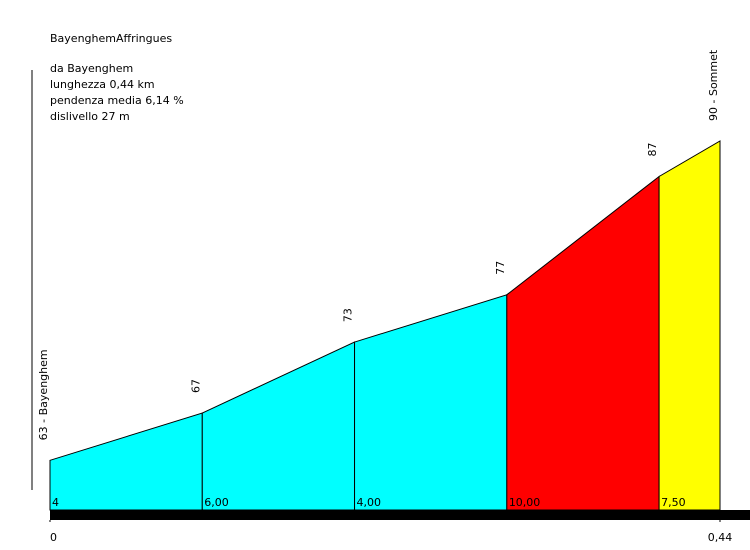 This screenshot has width=750, height=550. Describe the element at coordinates (43, 394) in the screenshot. I see `altitude-label: 63 - Bayenghem` at that location.